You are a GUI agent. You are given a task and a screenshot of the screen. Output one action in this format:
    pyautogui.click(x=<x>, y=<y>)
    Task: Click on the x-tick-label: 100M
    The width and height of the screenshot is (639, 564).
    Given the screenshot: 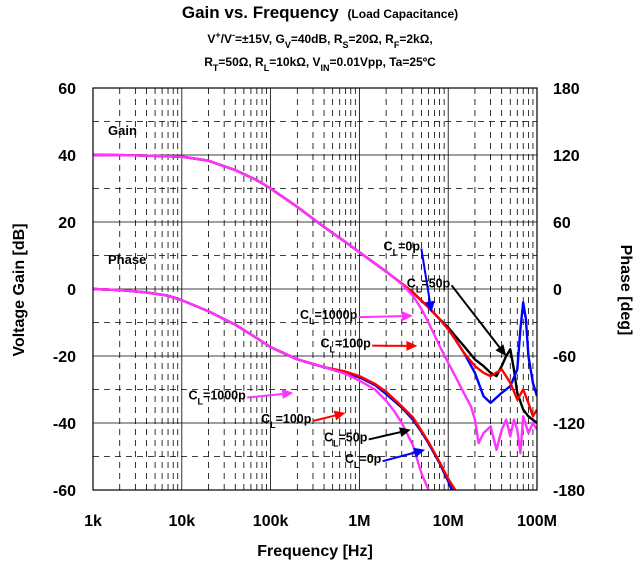 What is the action you would take?
    pyautogui.click(x=537, y=521)
    